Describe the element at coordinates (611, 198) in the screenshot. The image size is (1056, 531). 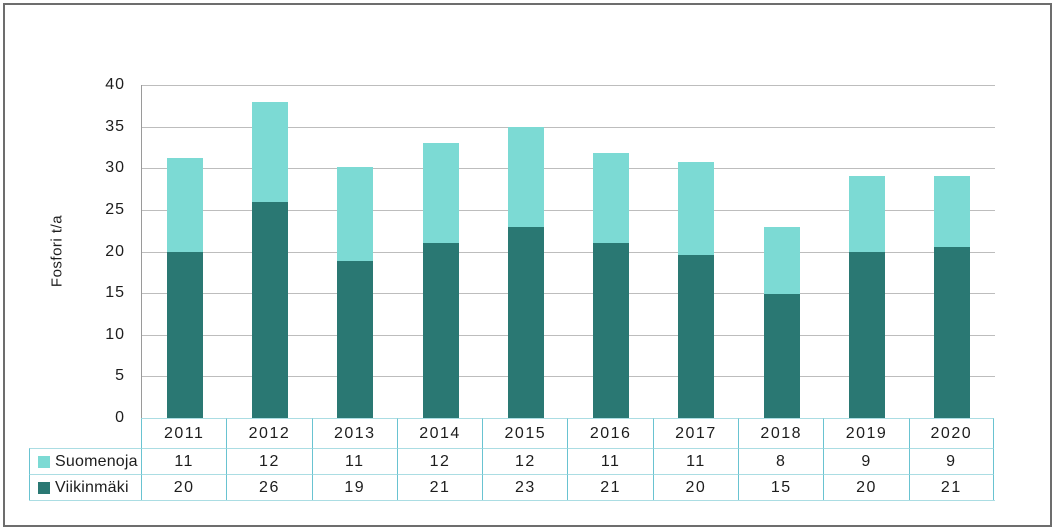
I see `bar-segment-suomenoja-2016` at that location.